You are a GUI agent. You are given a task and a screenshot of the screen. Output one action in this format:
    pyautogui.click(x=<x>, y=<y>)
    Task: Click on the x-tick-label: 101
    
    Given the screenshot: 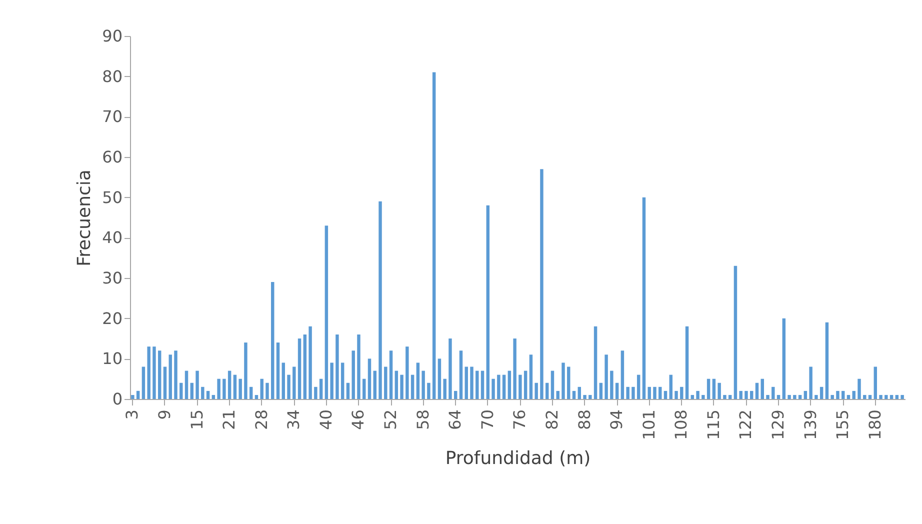 What is the action you would take?
    pyautogui.click(x=648, y=425)
    